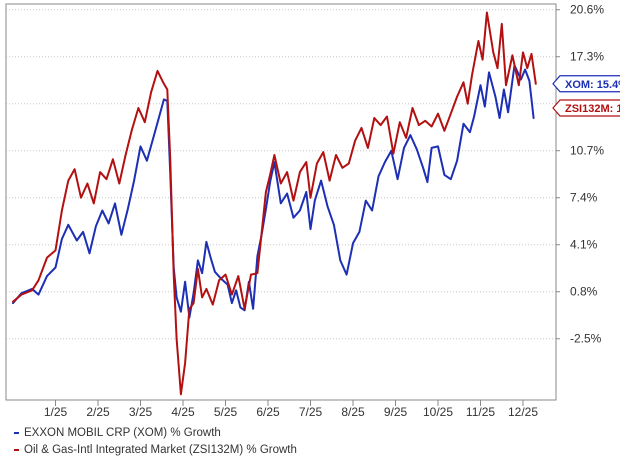  Describe the element at coordinates (98, 412) in the screenshot. I see `x-tick-label: 2/25` at that location.